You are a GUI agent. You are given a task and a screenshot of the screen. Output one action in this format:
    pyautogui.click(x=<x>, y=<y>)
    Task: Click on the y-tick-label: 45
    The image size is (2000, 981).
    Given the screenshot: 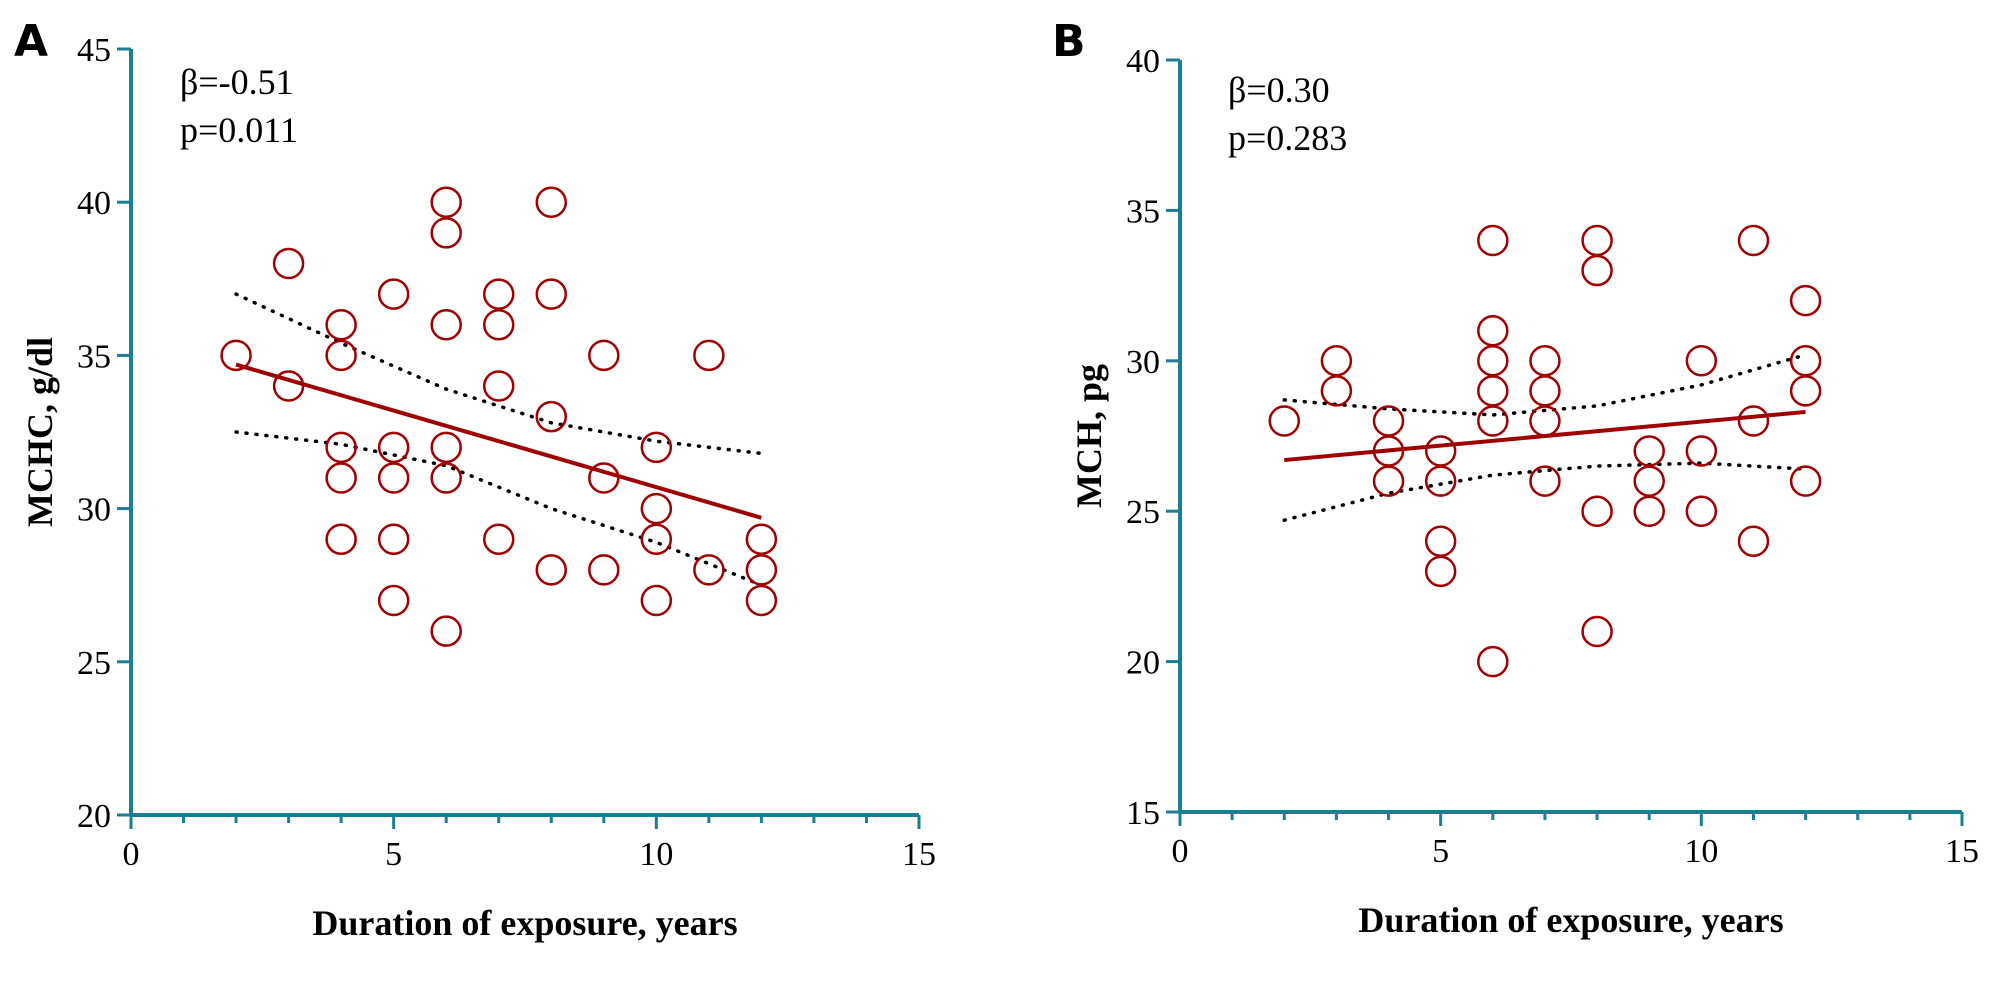 What is the action you would take?
    pyautogui.click(x=94, y=50)
    